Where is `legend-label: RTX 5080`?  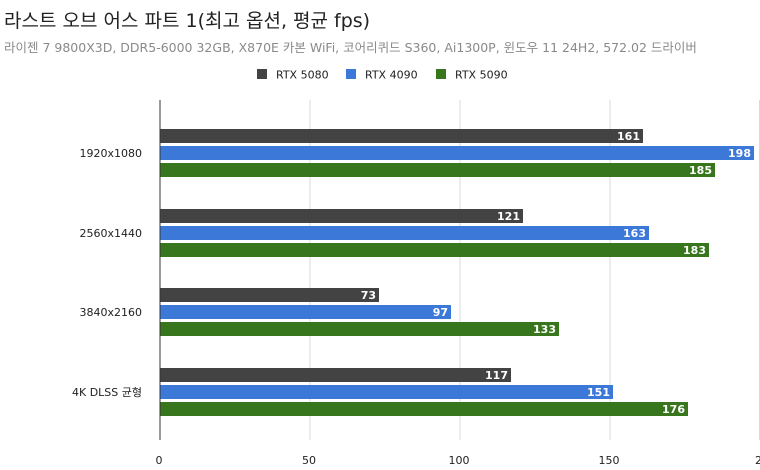 legend-label: RTX 5080 is located at coordinates (302, 75).